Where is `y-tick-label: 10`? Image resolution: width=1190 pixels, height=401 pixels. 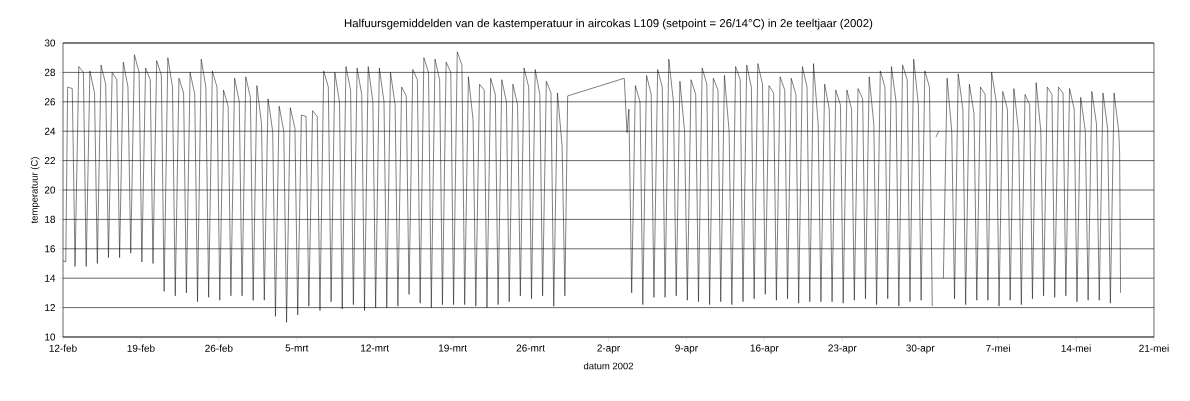
y-tick-label: 10 is located at coordinates (50, 337).